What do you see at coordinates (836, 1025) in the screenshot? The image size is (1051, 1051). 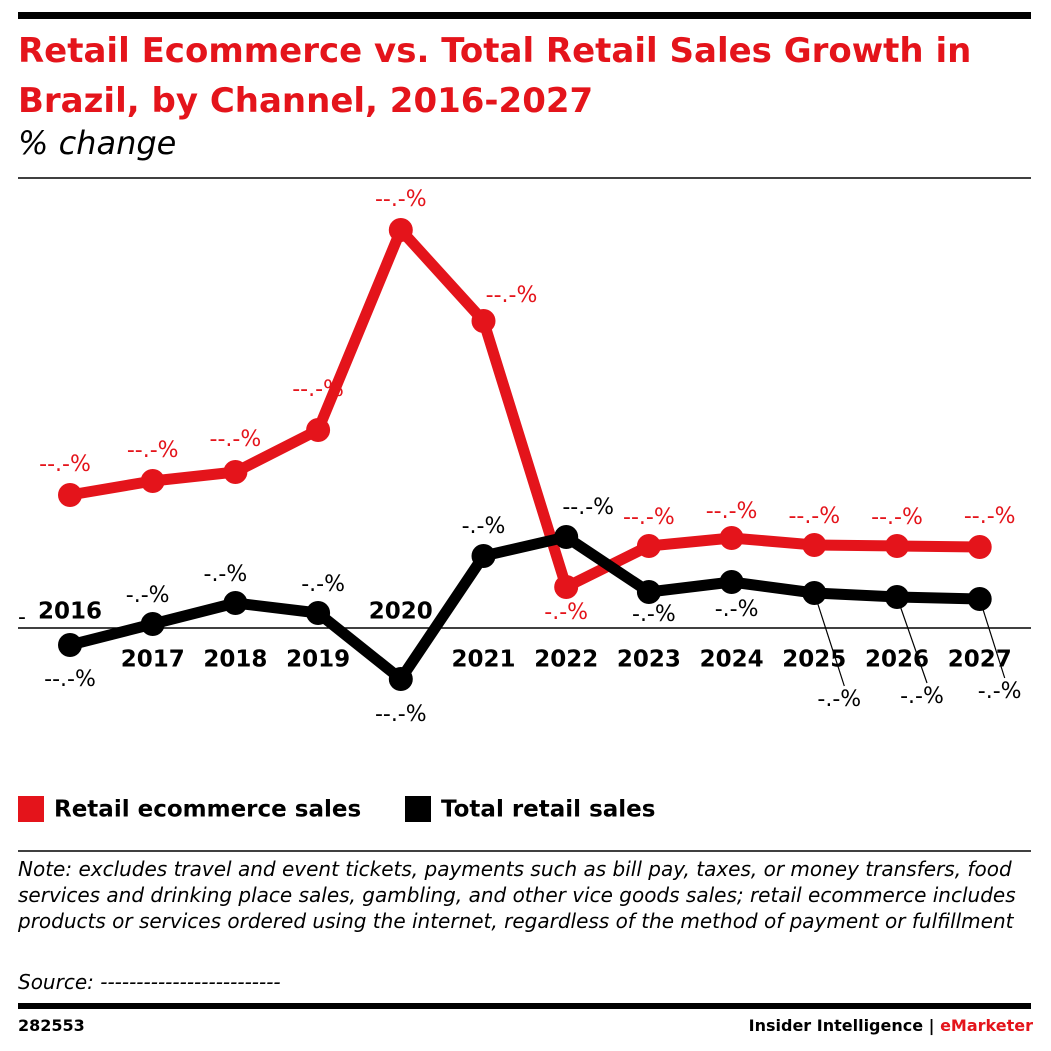 I see `brand-name: Insider Intelligence` at bounding box center [836, 1025].